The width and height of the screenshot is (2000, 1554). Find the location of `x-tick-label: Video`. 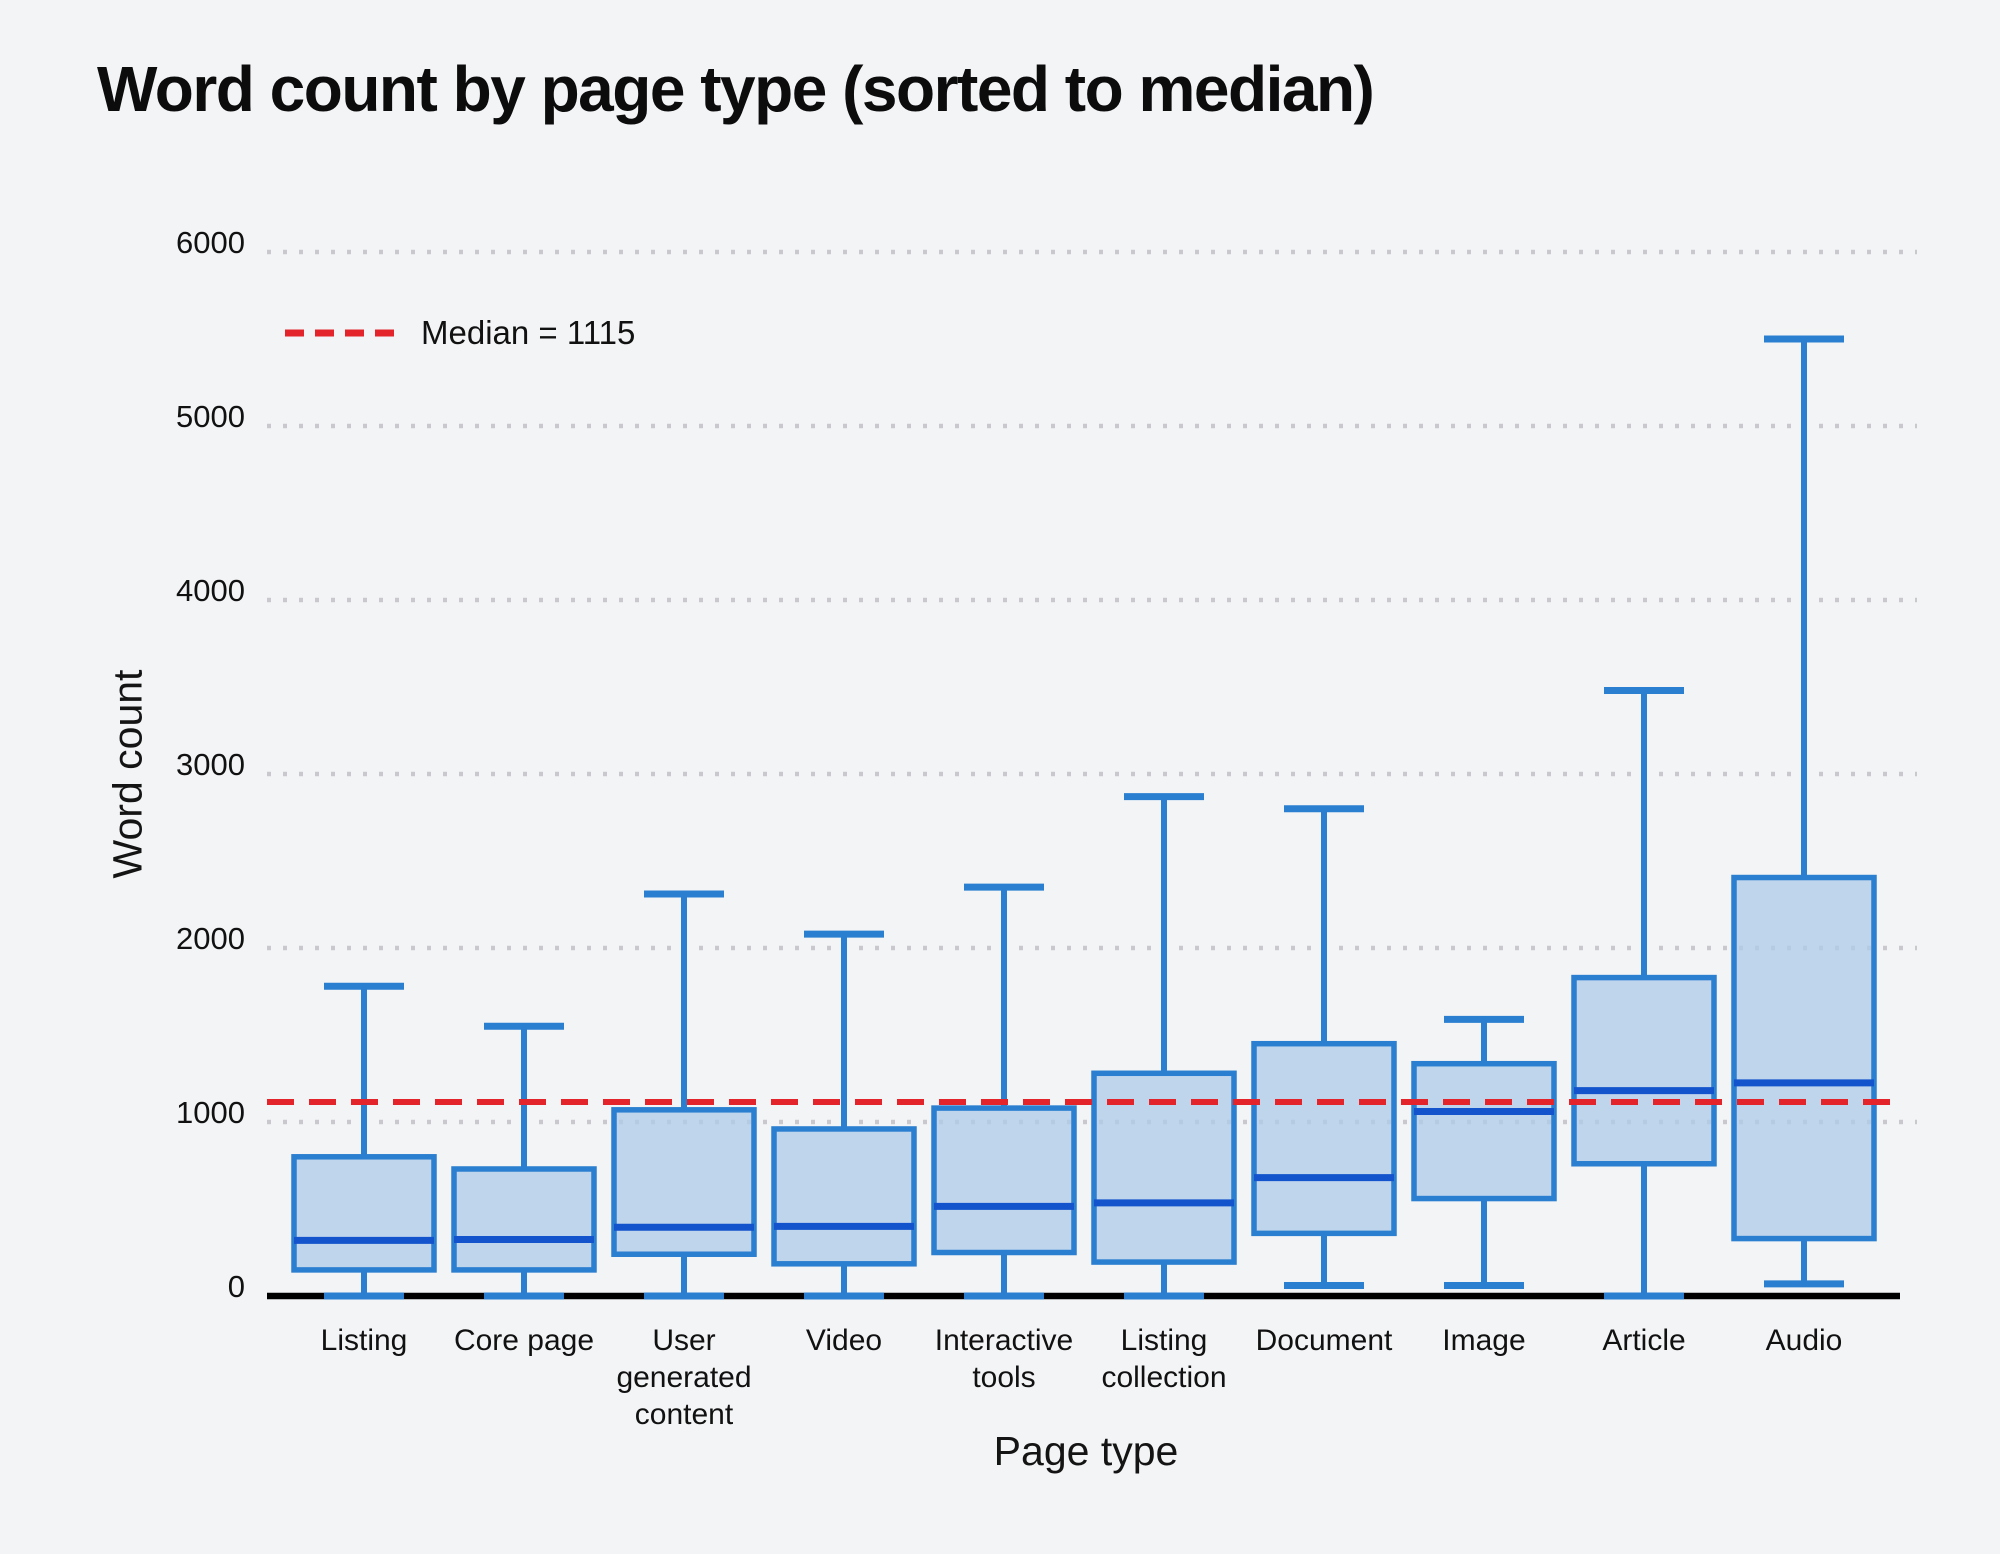

x-tick-label: Video is located at coordinates (844, 1340).